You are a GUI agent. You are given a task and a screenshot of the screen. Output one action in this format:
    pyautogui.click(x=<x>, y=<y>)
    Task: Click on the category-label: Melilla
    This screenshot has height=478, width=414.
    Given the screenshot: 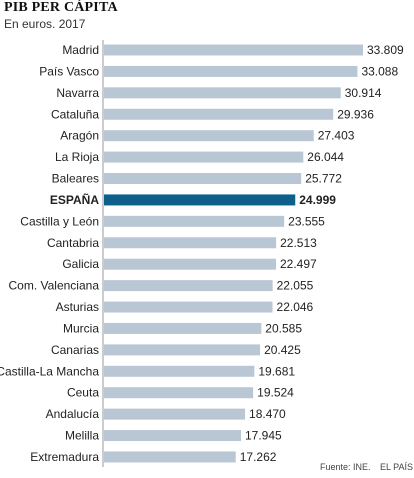 What is the action you would take?
    pyautogui.click(x=82, y=436)
    